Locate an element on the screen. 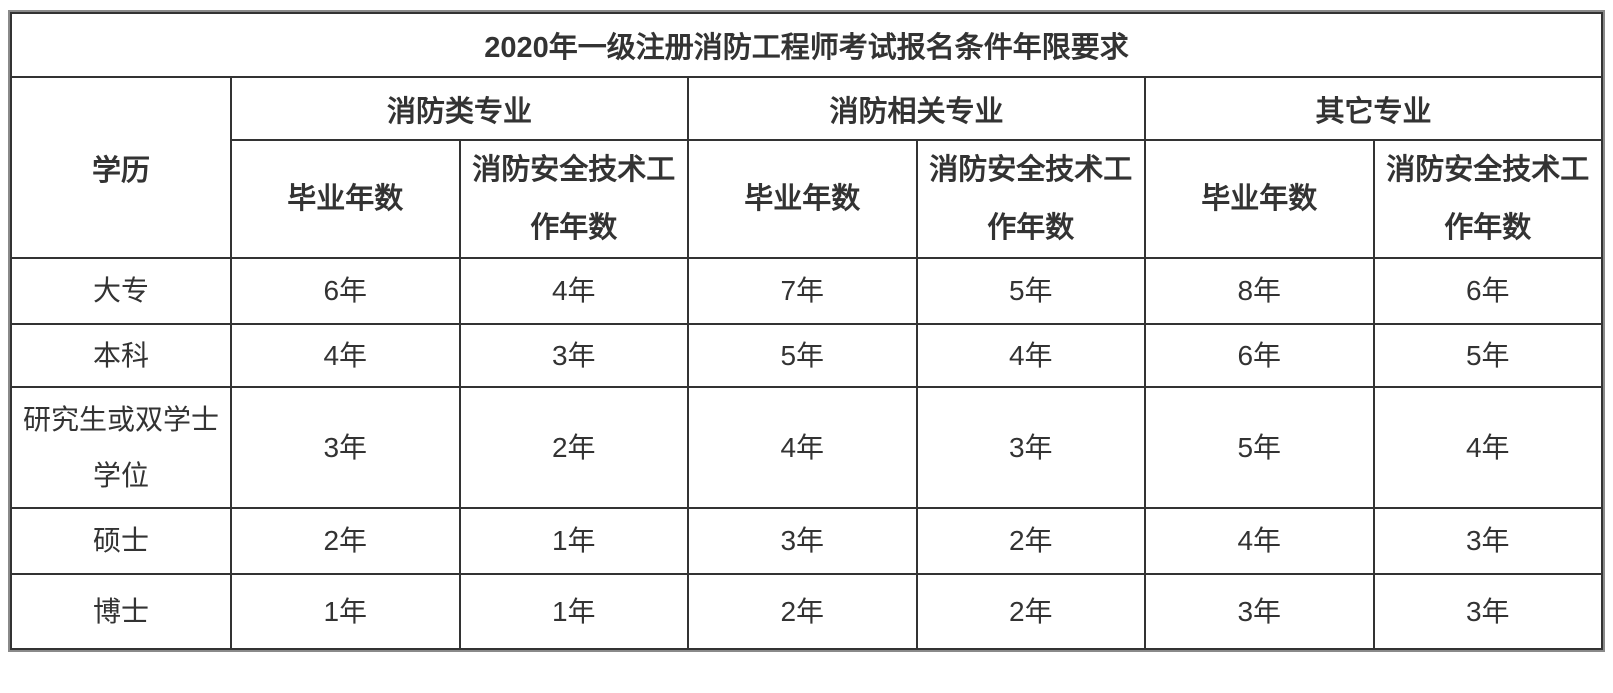 This screenshot has height=693, width=1613. education-cell: 本科 is located at coordinates (121, 355).